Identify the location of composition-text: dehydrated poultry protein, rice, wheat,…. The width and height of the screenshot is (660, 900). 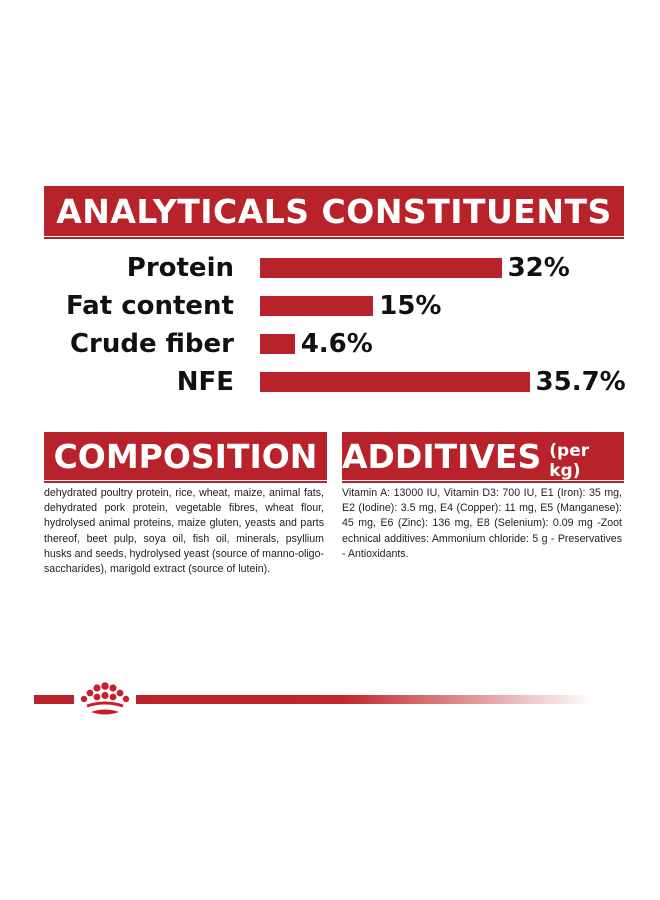
(184, 531).